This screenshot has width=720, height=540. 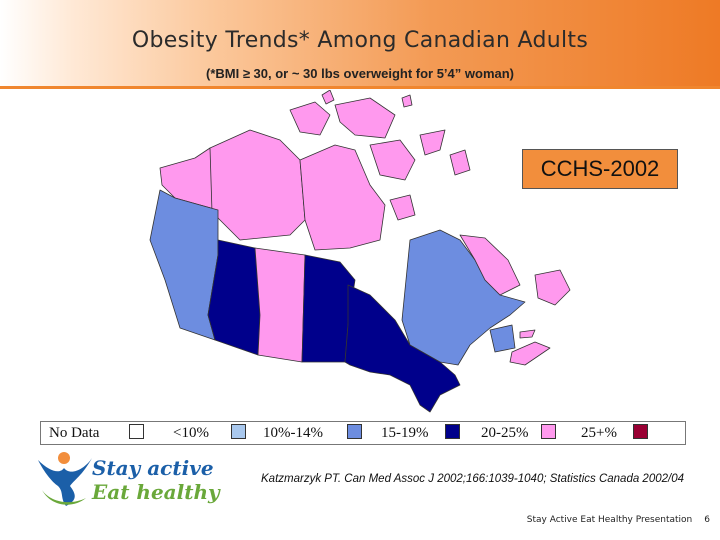 What do you see at coordinates (342, 197) in the screenshot?
I see `map-region-nunavut` at bounding box center [342, 197].